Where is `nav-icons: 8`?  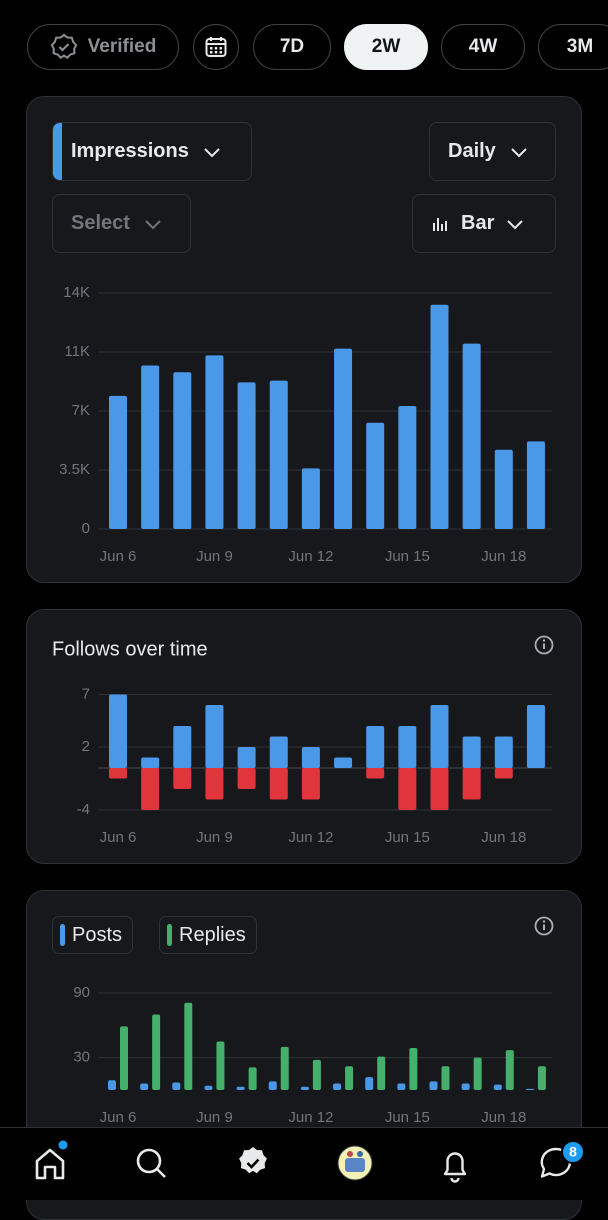 nav-icons: 8 is located at coordinates (310, 1161).